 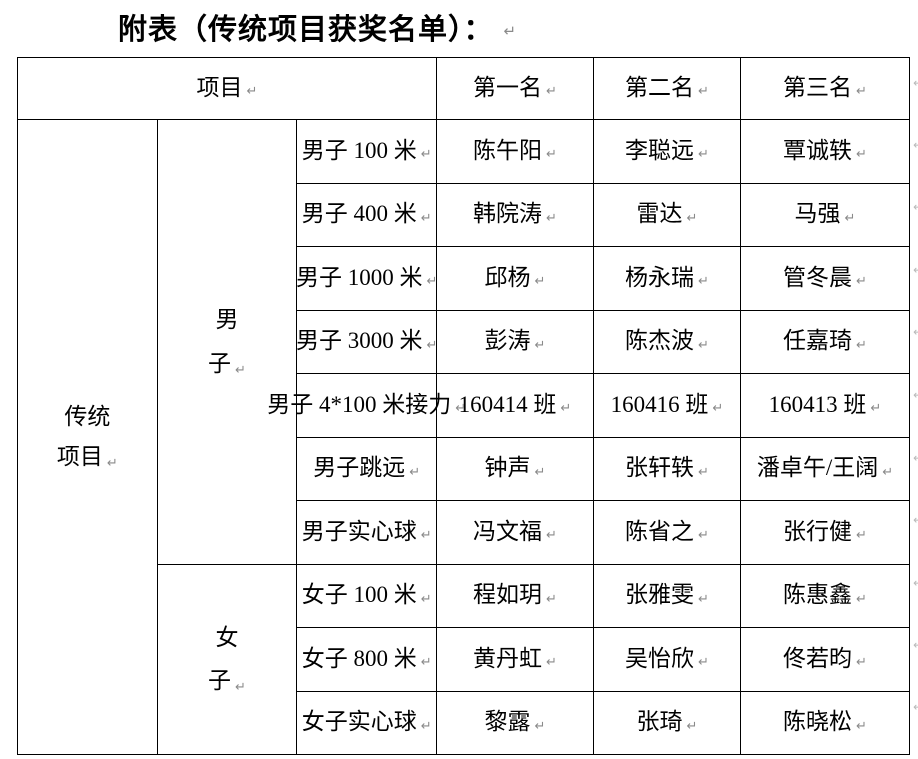 I want to click on third-place-cell: 覃诚轶 ↵, so click(x=825, y=151).